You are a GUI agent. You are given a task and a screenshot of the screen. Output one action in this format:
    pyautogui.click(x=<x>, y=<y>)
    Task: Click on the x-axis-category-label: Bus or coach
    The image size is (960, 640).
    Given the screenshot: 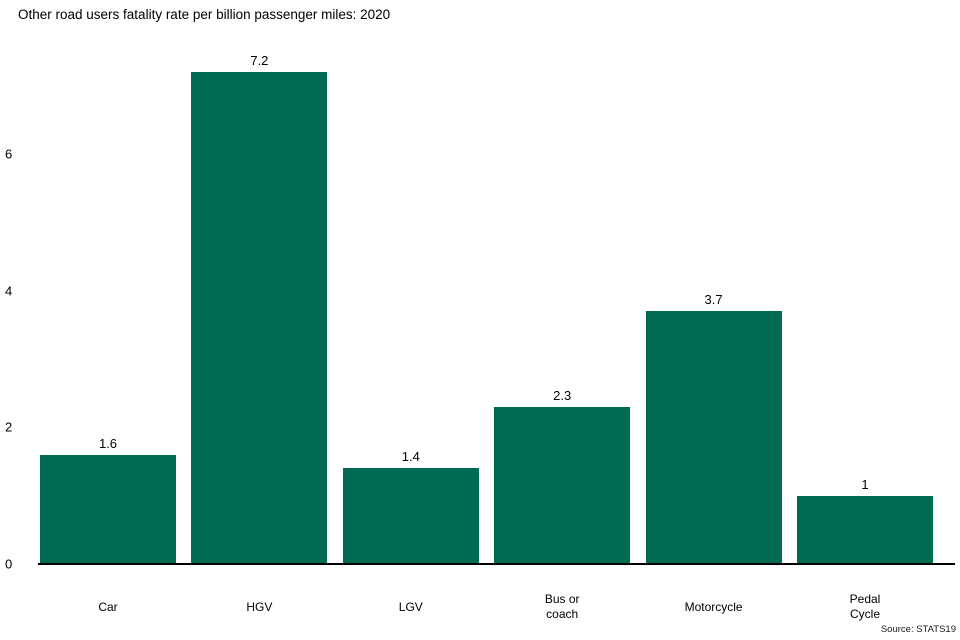 What is the action you would take?
    pyautogui.click(x=562, y=606)
    